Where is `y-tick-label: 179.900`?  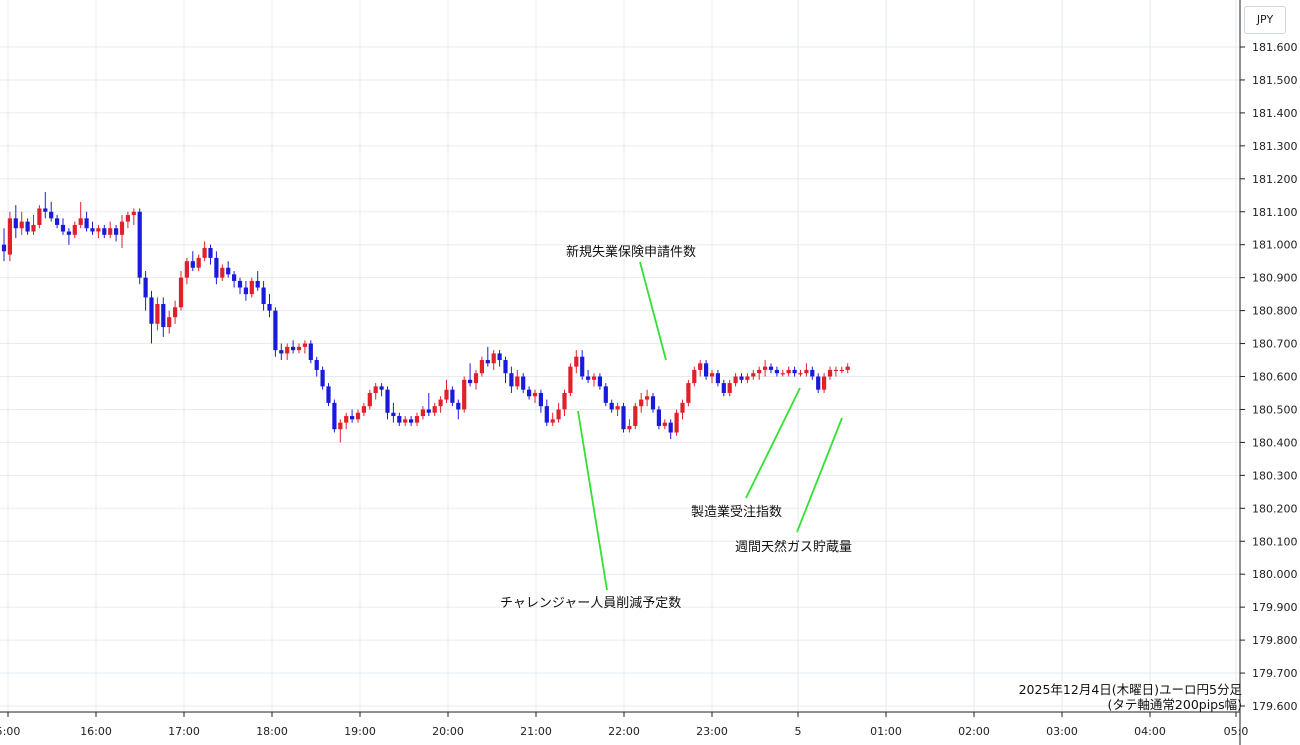 y-tick-label: 179.900 is located at coordinates (1275, 607).